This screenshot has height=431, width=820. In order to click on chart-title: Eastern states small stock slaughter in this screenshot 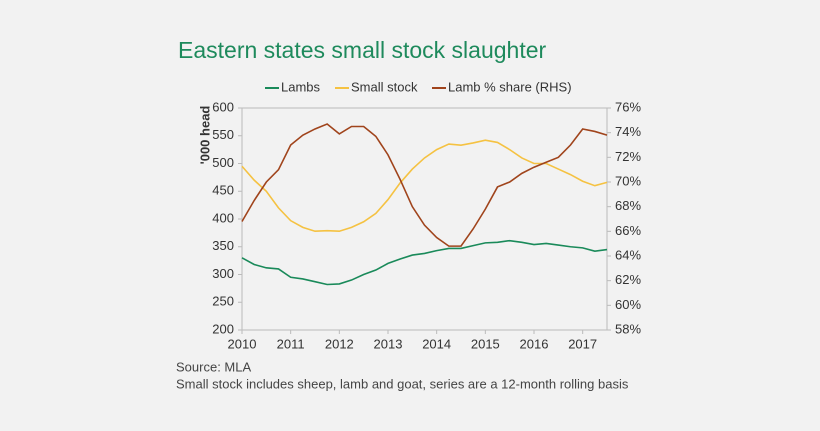, I will do `click(362, 50)`.